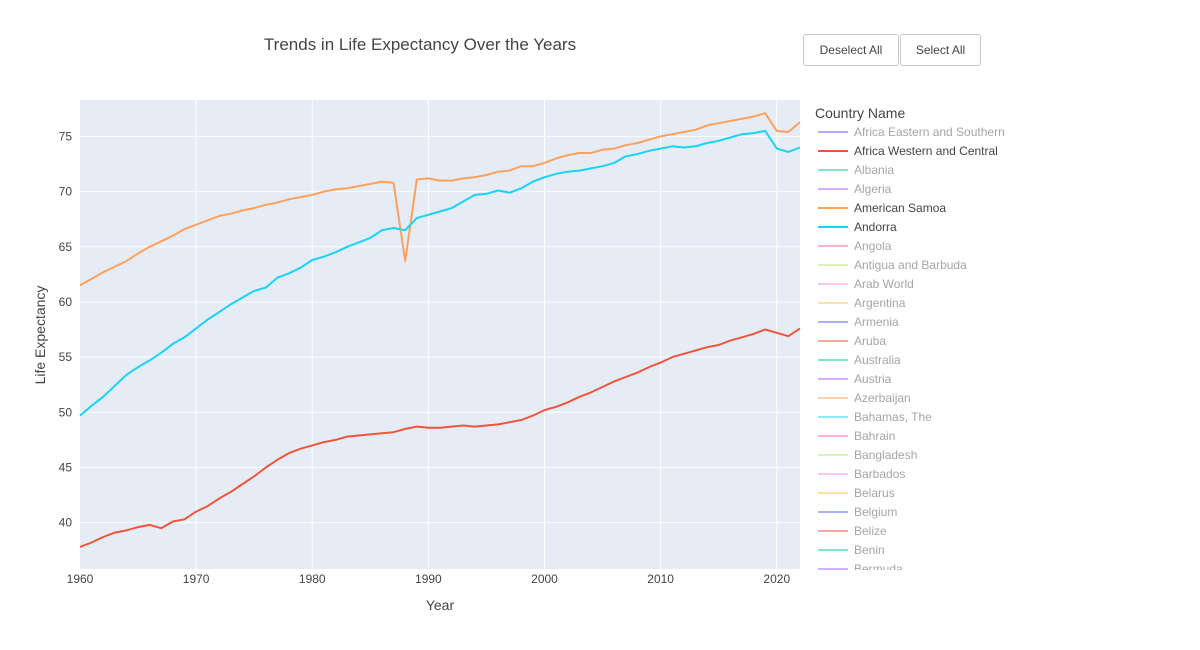  What do you see at coordinates (878, 569) in the screenshot?
I see `legend-label: Bermuda` at bounding box center [878, 569].